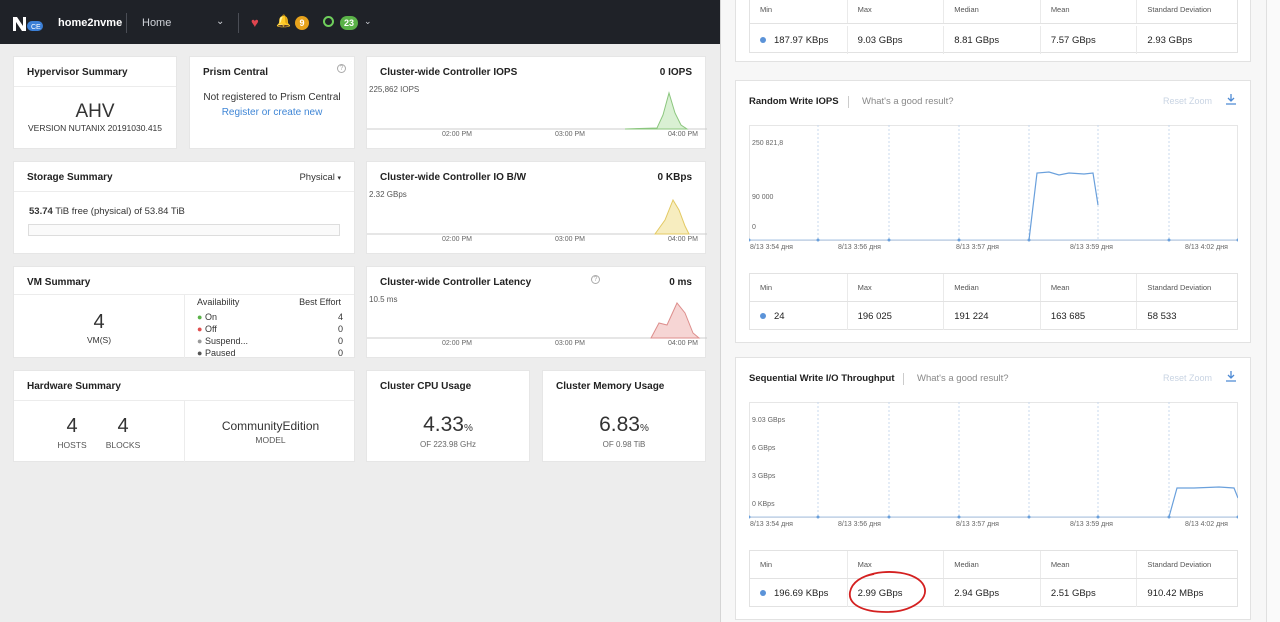 This screenshot has height=622, width=1280. What do you see at coordinates (453, 177) in the screenshot?
I see `card-title: Cluster-wide Controller IO B/W` at bounding box center [453, 177].